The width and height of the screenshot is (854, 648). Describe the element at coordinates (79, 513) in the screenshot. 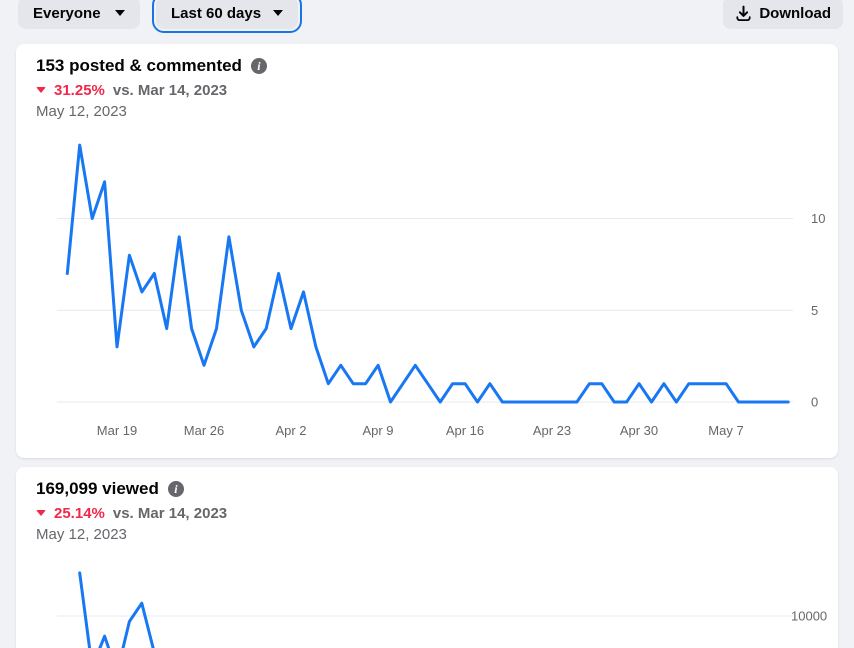

I see `delta-percent: 25.14%` at that location.